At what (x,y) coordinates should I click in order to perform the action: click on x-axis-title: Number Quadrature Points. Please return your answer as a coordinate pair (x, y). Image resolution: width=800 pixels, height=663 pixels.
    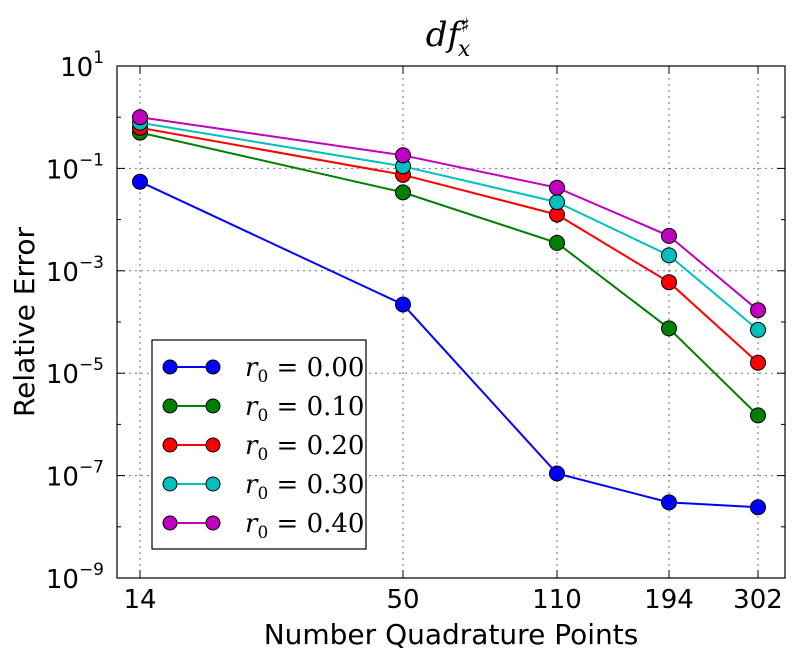
    Looking at the image, I should click on (451, 634).